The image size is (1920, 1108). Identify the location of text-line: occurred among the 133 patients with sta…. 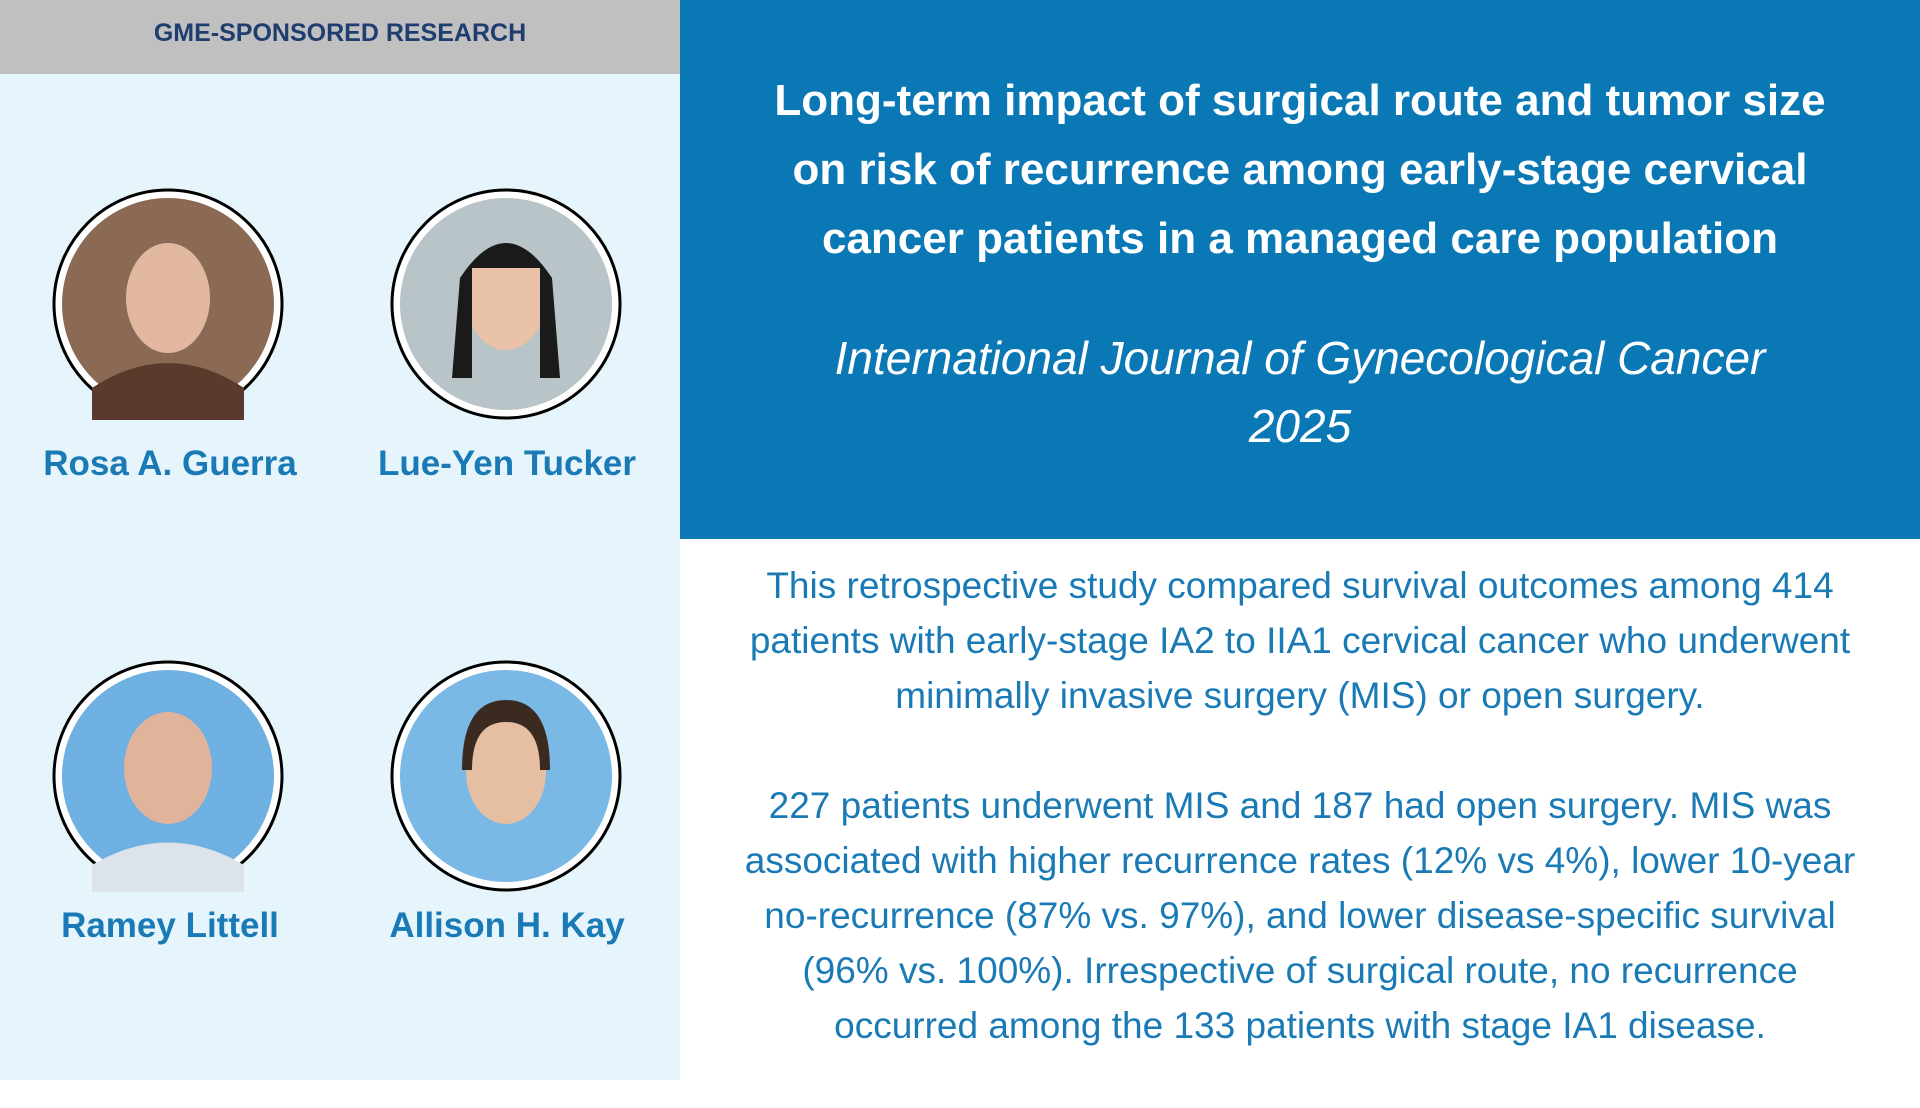
(1300, 1025).